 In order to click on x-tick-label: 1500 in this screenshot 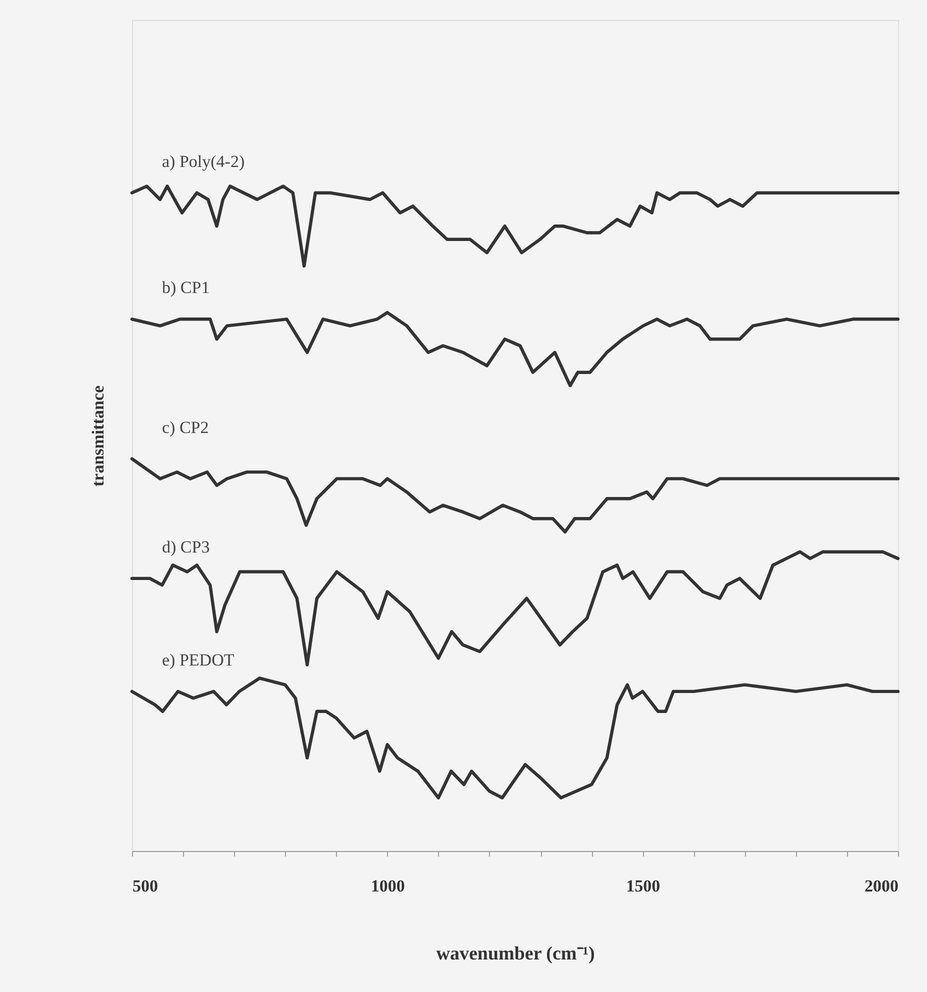, I will do `click(643, 886)`.